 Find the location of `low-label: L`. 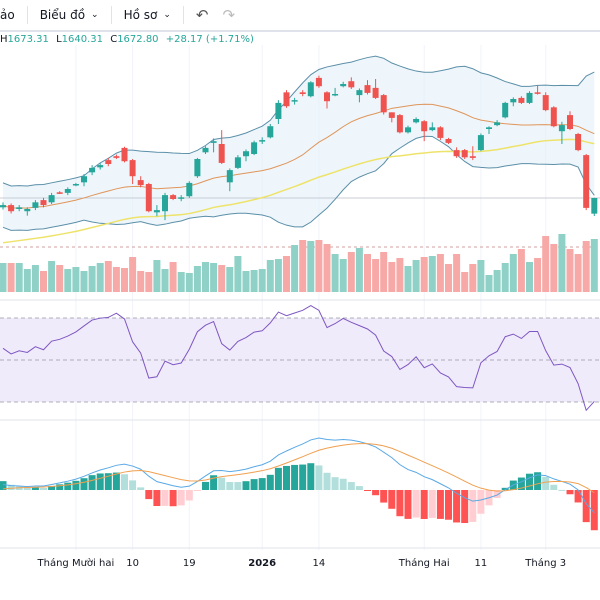

low-label: L is located at coordinates (59, 39).